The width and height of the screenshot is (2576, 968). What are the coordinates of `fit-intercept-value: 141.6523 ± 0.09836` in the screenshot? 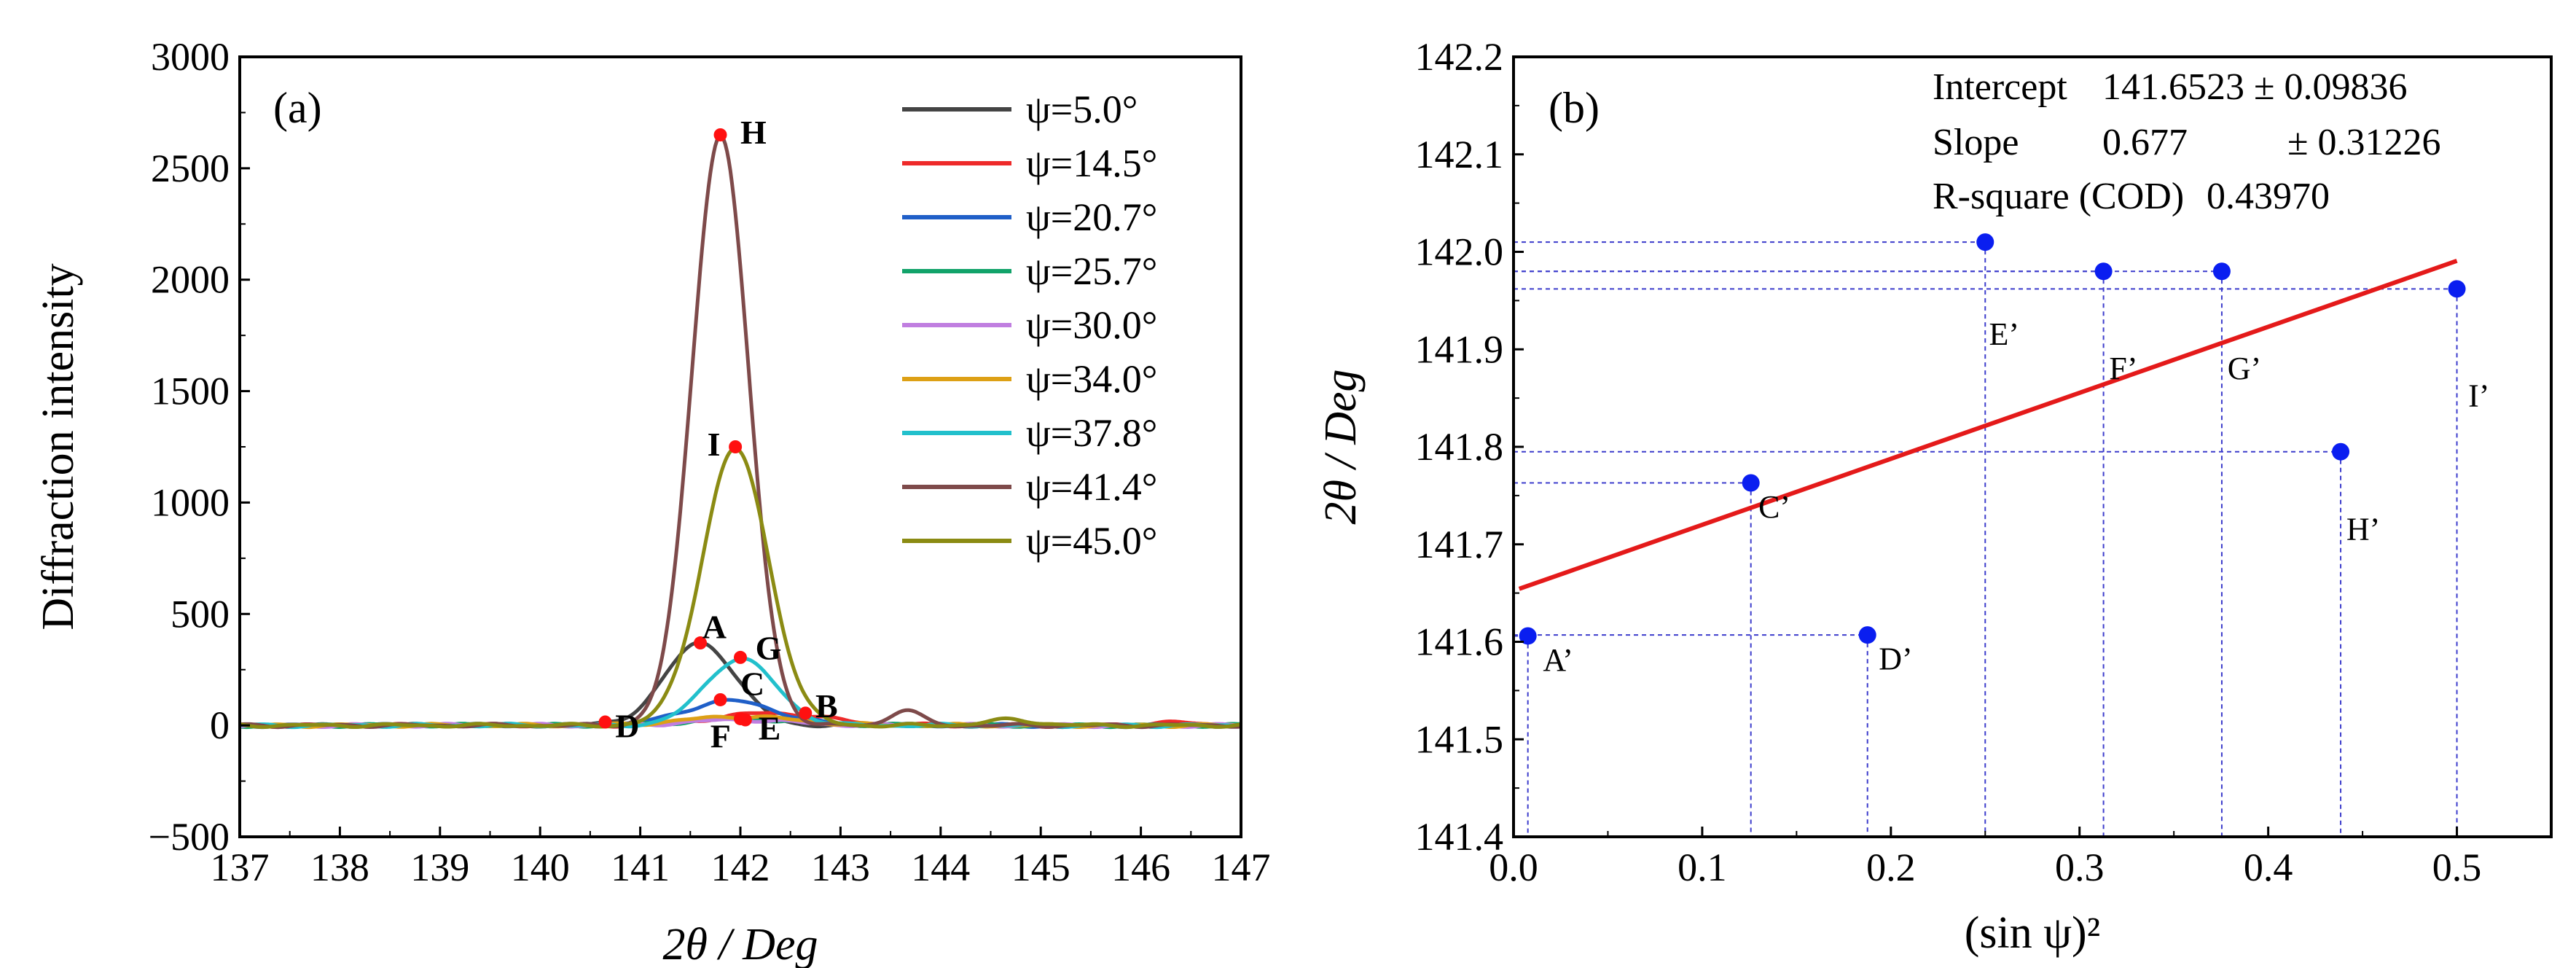 It's located at (2255, 87).